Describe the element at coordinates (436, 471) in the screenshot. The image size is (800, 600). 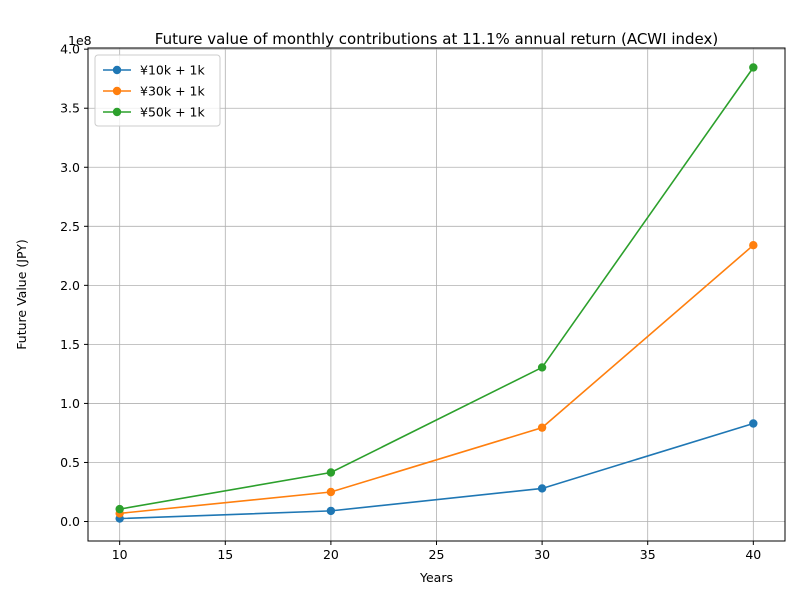
I see `series-line` at that location.